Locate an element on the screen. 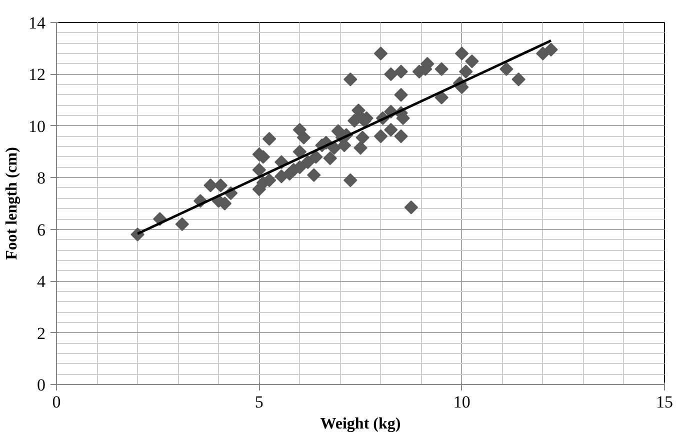  y-tick-label: 2 is located at coordinates (41, 333).